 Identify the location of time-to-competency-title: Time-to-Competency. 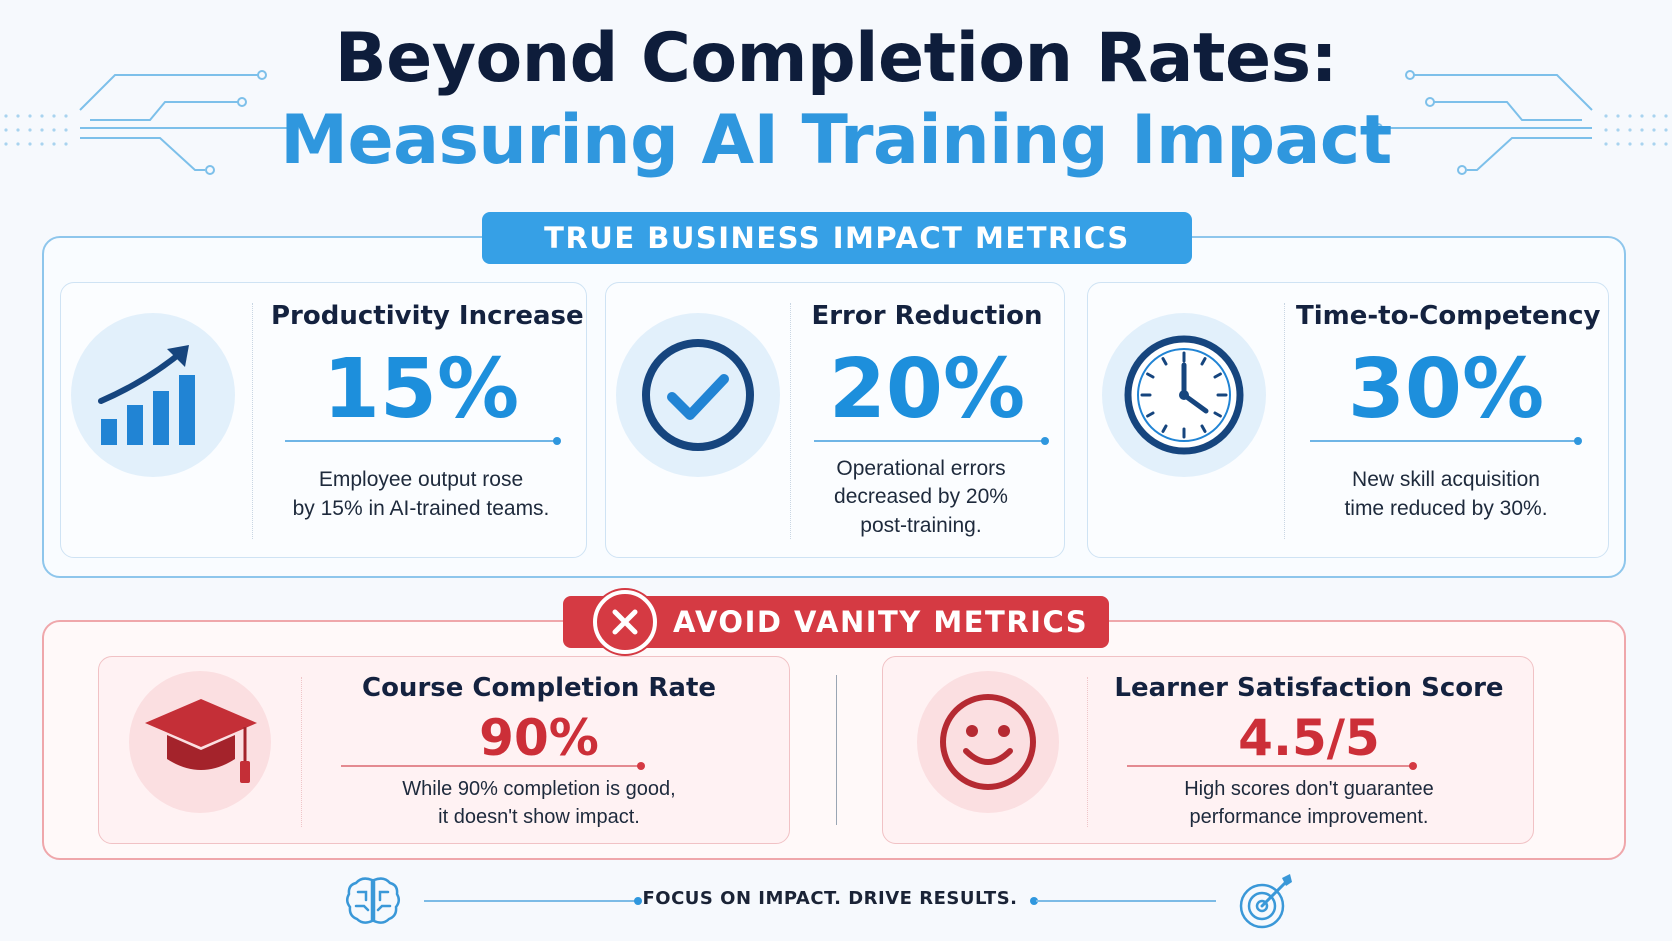
(1448, 316).